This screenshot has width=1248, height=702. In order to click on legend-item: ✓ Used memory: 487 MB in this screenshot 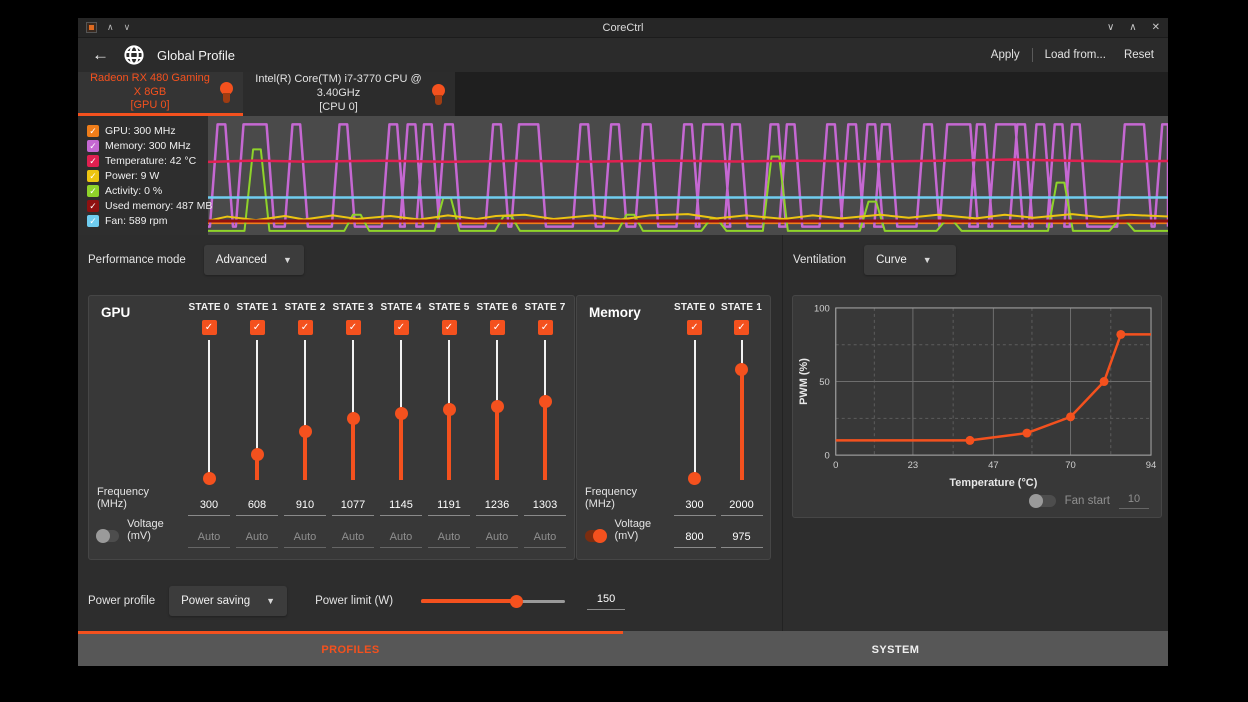, I will do `click(149, 205)`.